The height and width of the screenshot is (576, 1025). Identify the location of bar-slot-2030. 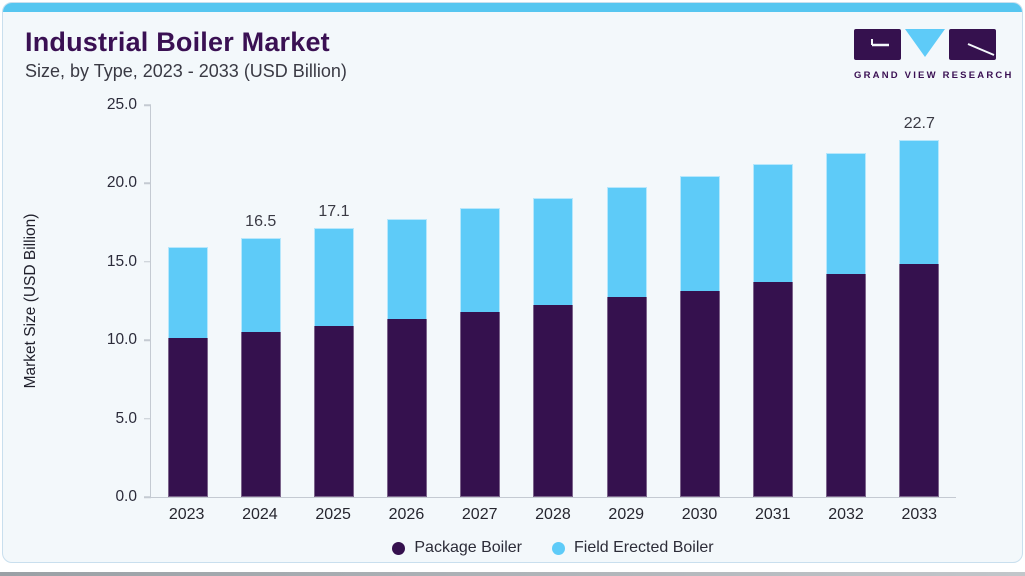
(699, 301).